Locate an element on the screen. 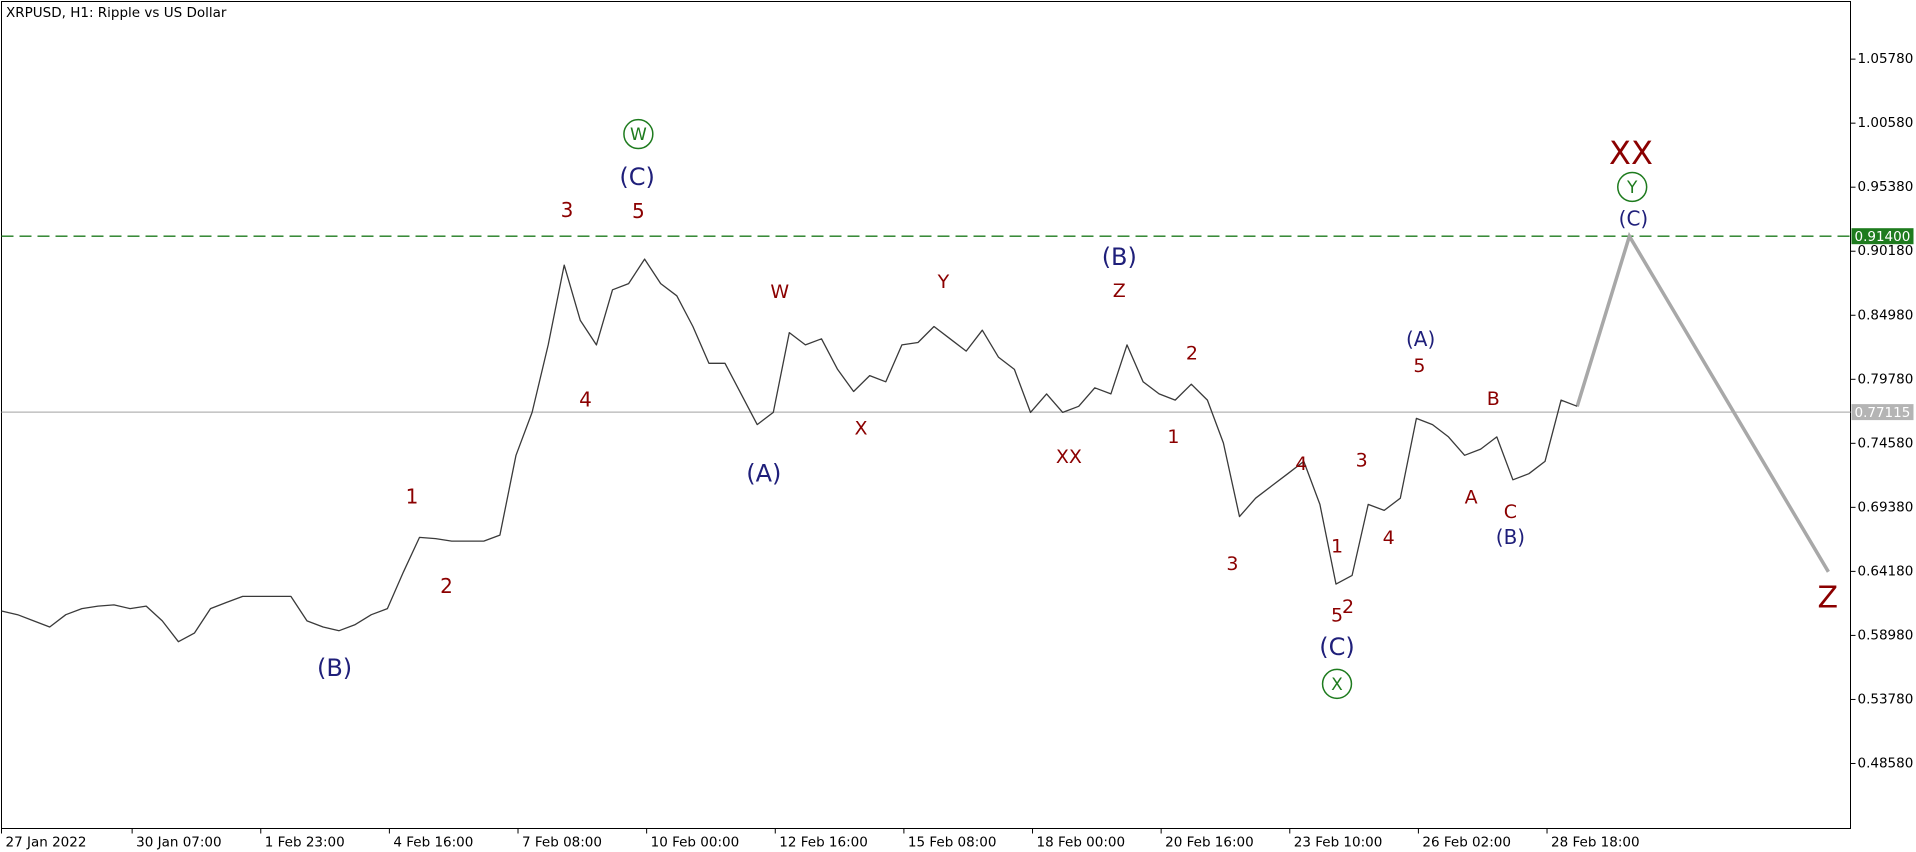 This screenshot has width=1916, height=852. x-tick-label: 4 Feb 16:00 is located at coordinates (433, 843).